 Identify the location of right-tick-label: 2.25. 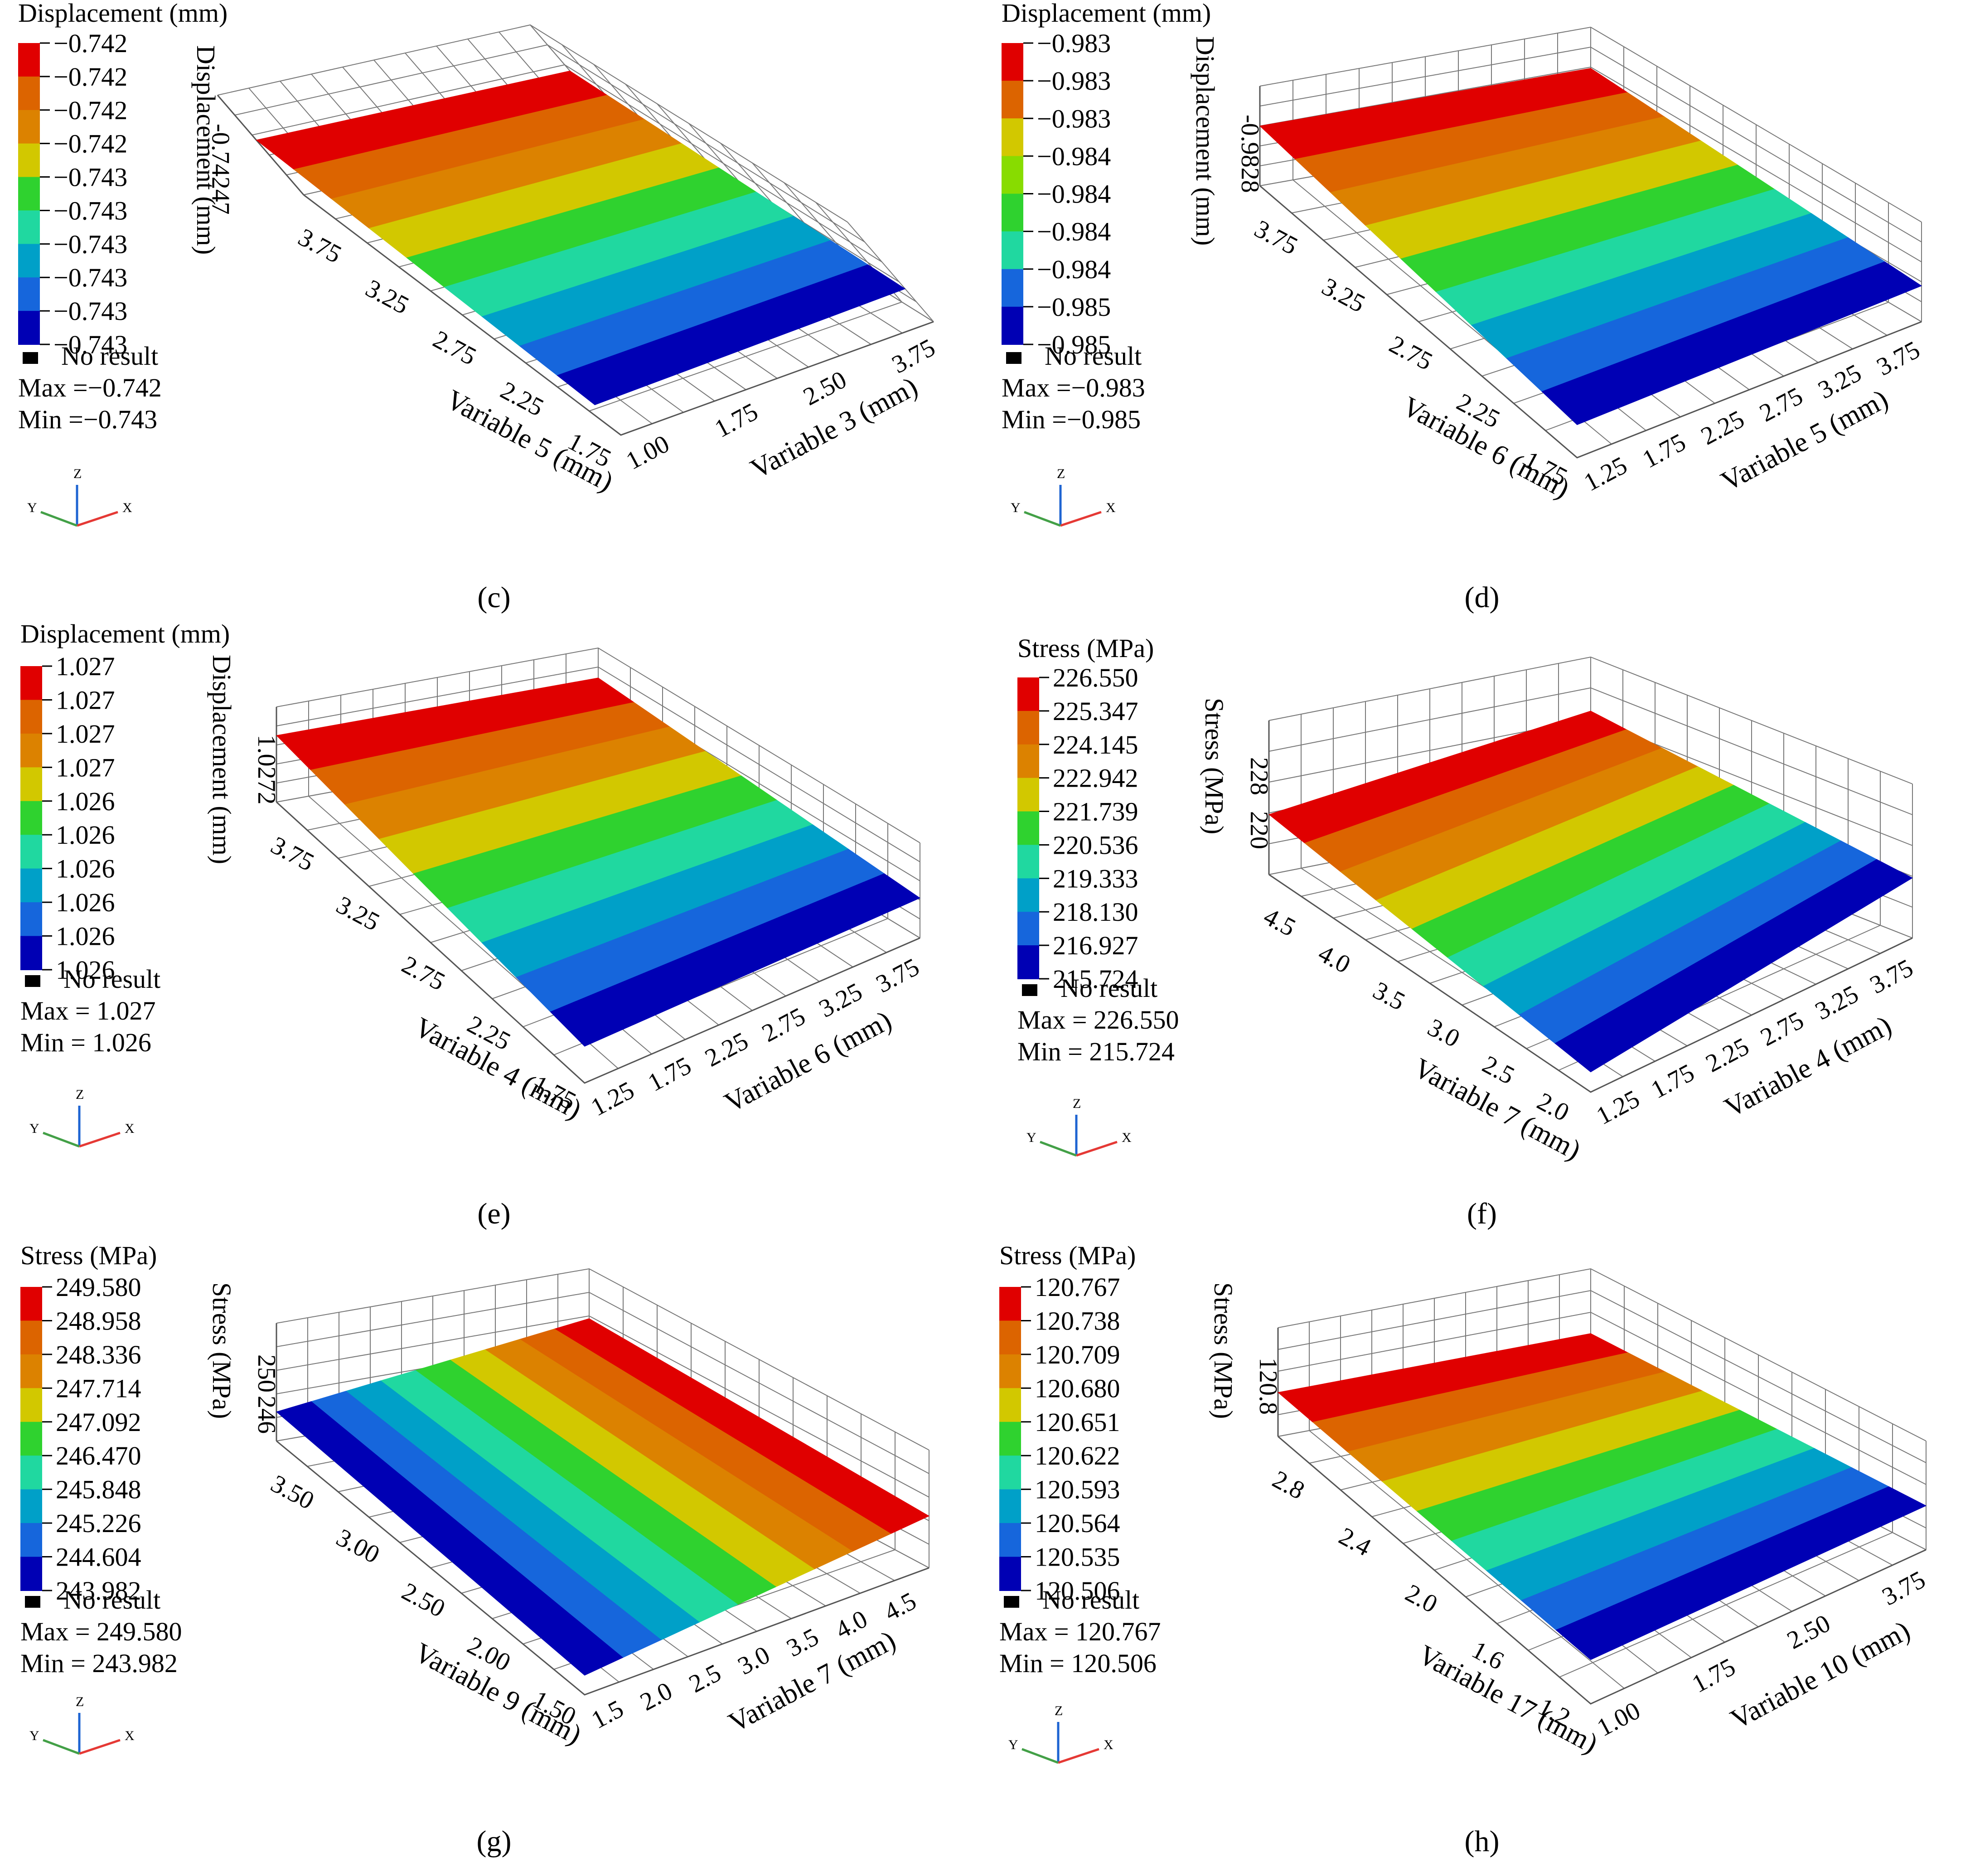
(727, 1050).